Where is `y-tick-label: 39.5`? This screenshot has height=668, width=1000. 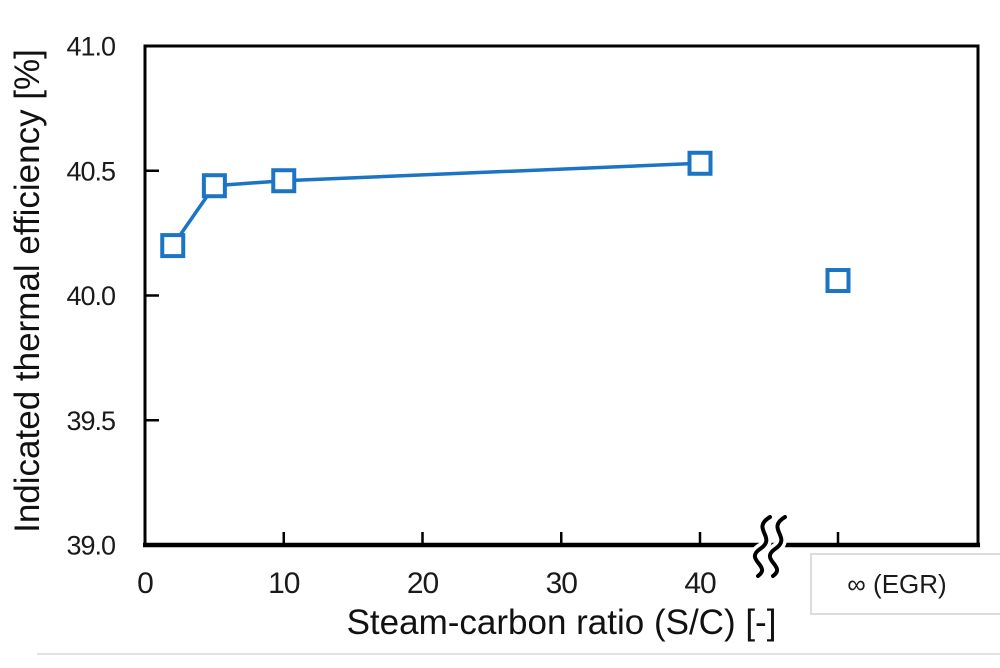
y-tick-label: 39.5 is located at coordinates (90, 421).